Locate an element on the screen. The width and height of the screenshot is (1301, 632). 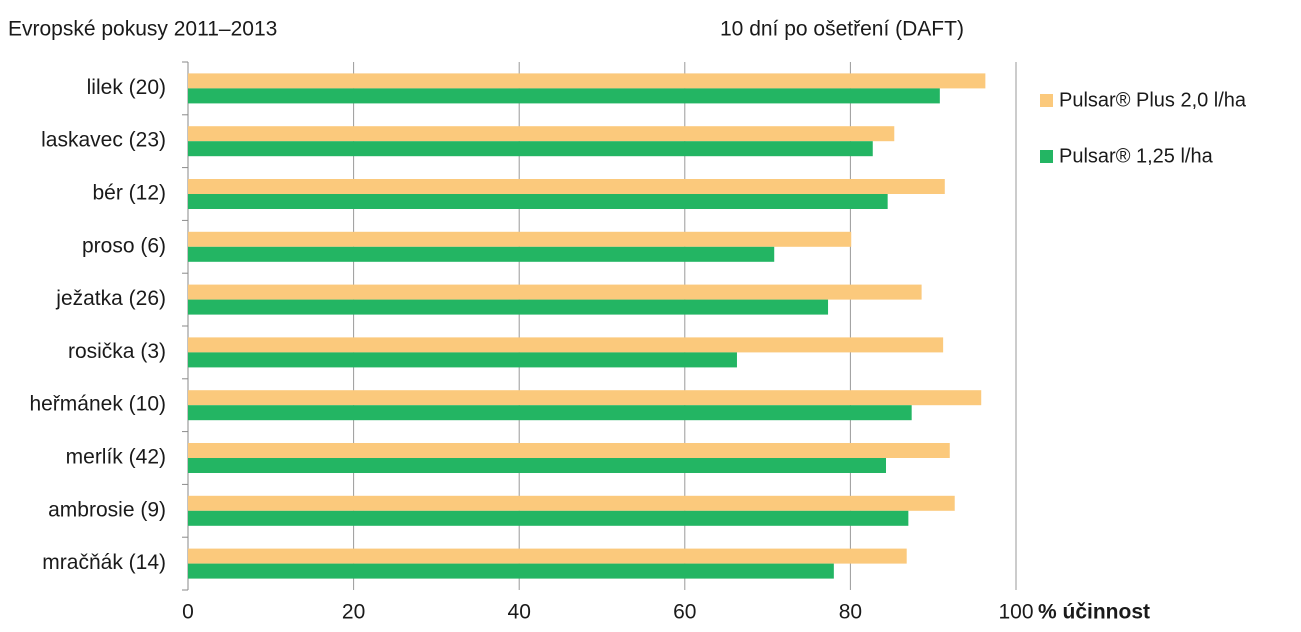
x-axis-label: % účinnost is located at coordinates (1094, 612).